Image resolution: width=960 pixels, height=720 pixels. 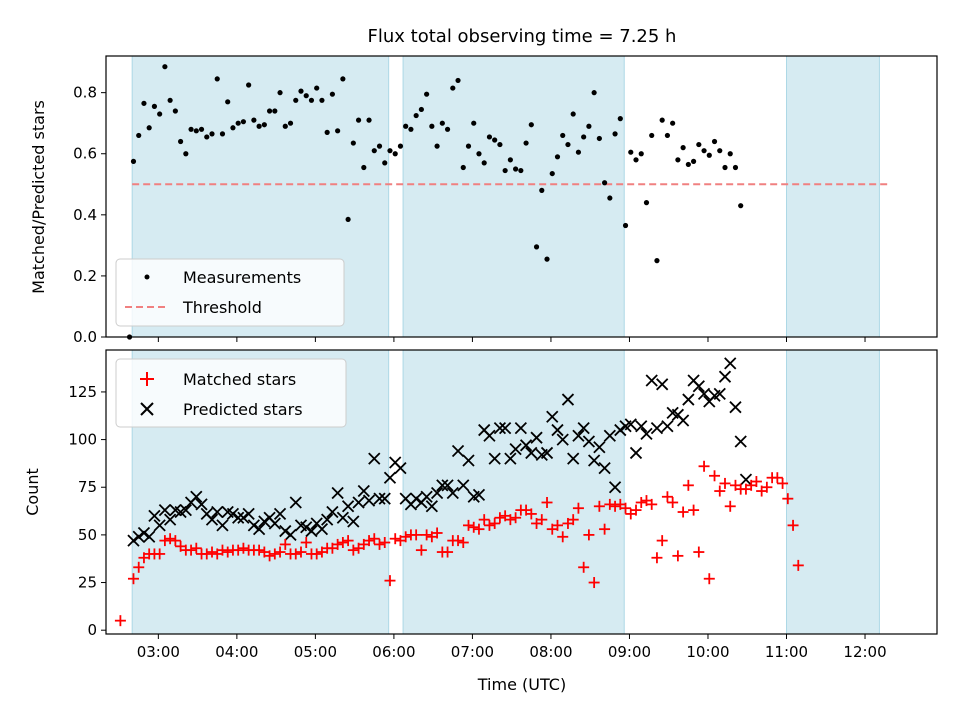 I want to click on top-legend: Measurements Threshold, so click(x=230, y=292).